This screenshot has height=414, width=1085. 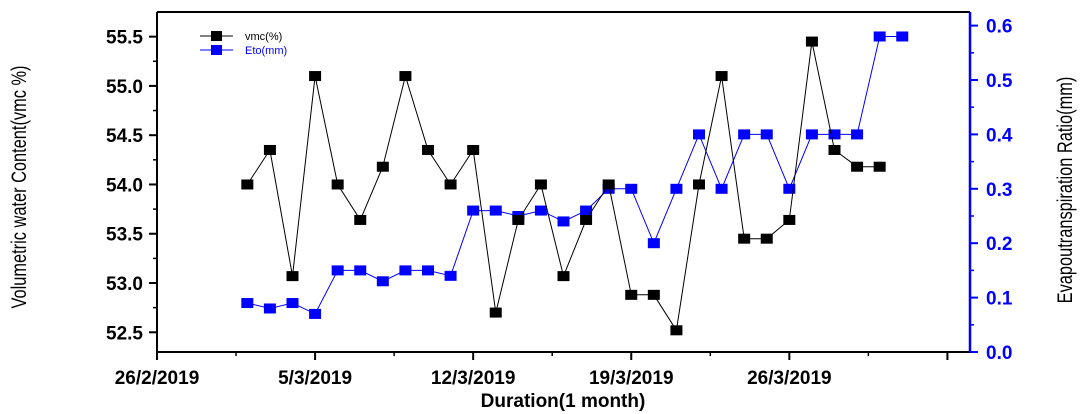 I want to click on right-y-axis-title: Evapoutranspiration Ratio(mm), so click(x=1064, y=190).